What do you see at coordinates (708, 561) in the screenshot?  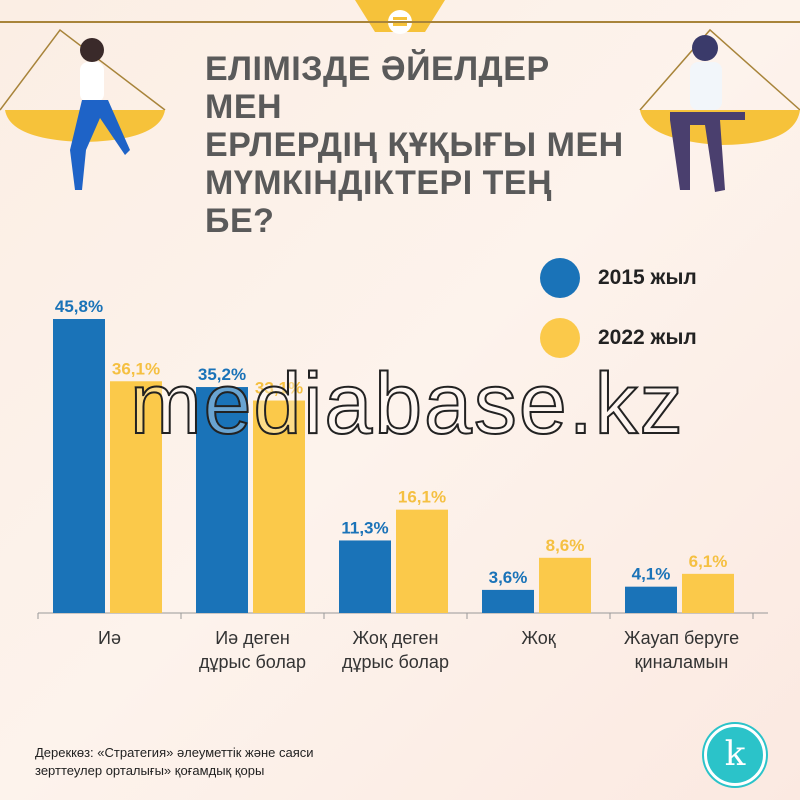 I see `data-label: 6,1%` at bounding box center [708, 561].